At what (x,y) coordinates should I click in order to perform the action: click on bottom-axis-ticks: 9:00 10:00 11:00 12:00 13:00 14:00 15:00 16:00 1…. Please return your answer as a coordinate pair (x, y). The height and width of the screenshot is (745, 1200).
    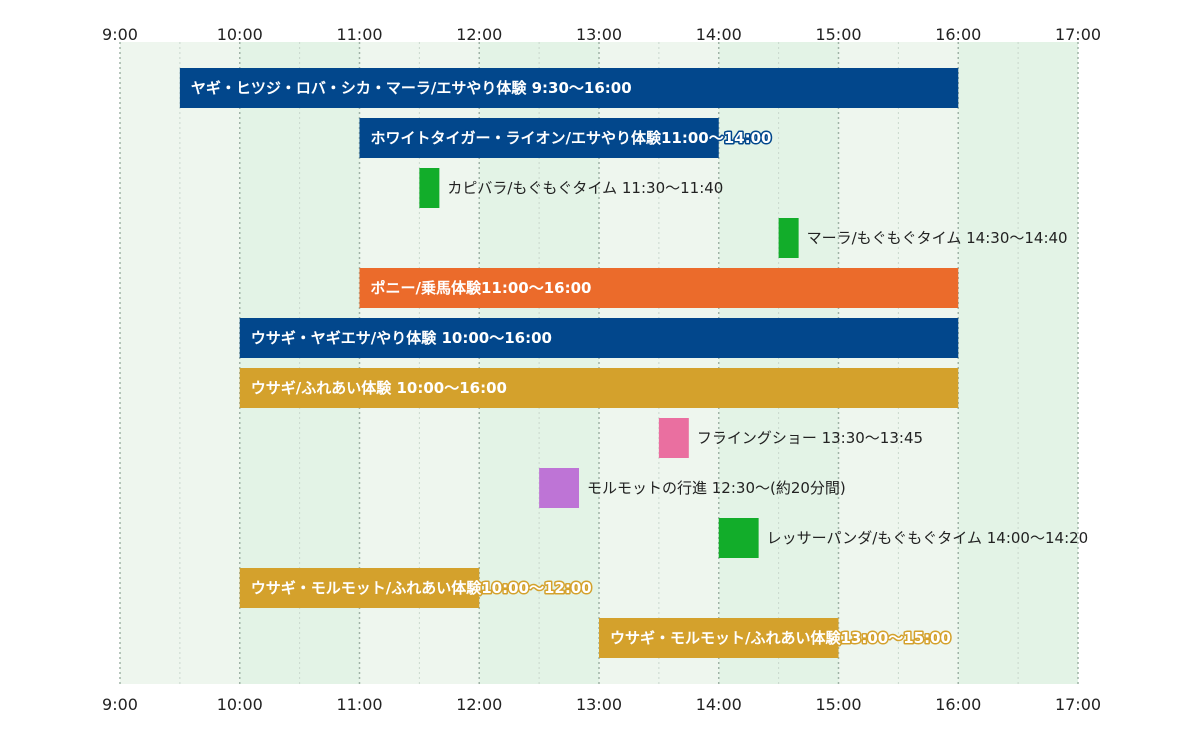
    Looking at the image, I should click on (601, 704).